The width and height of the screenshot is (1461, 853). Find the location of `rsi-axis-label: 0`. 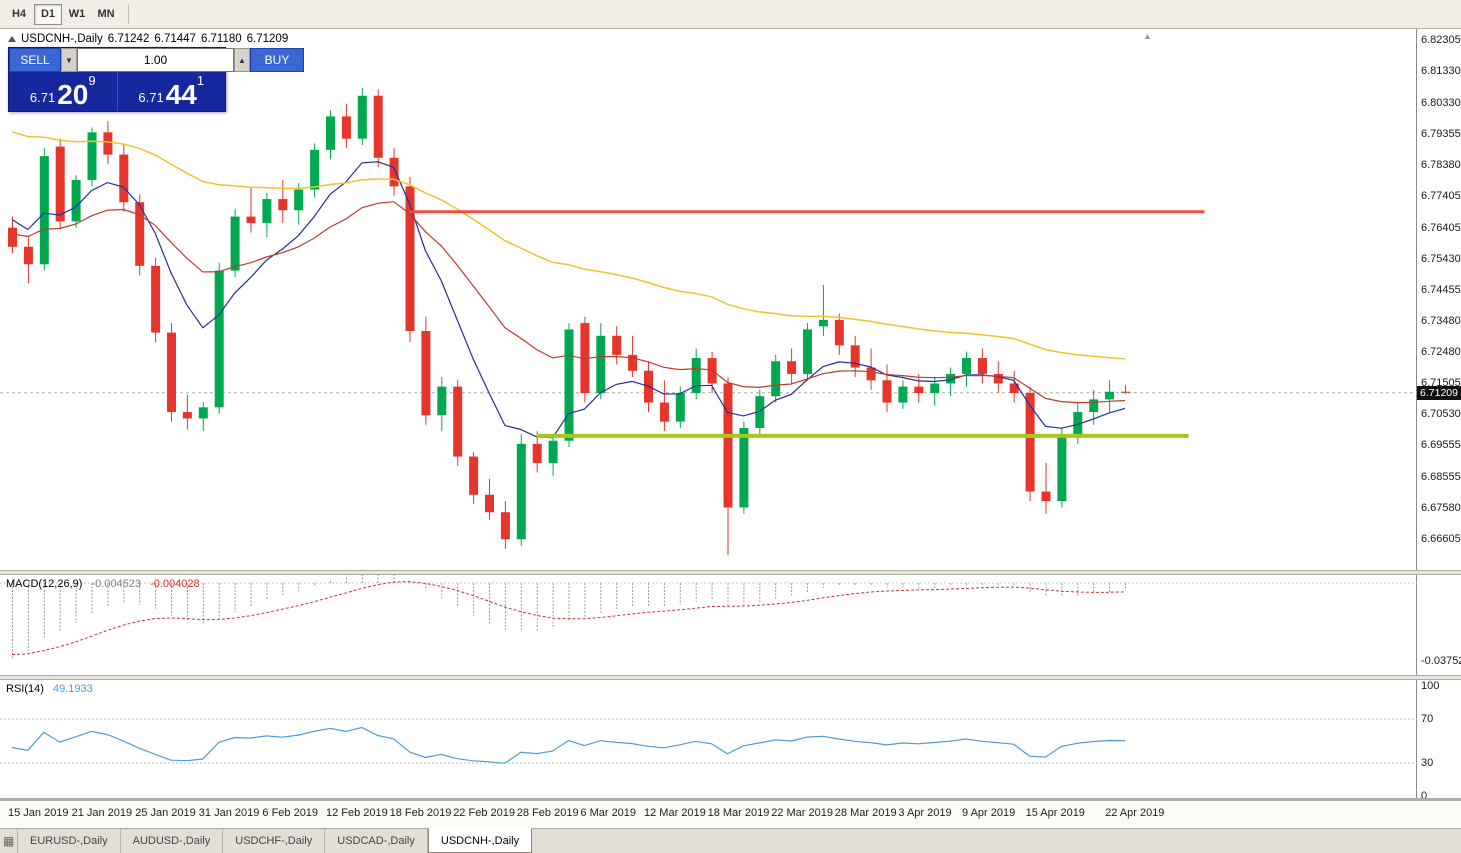

rsi-axis-label: 0 is located at coordinates (1424, 796).